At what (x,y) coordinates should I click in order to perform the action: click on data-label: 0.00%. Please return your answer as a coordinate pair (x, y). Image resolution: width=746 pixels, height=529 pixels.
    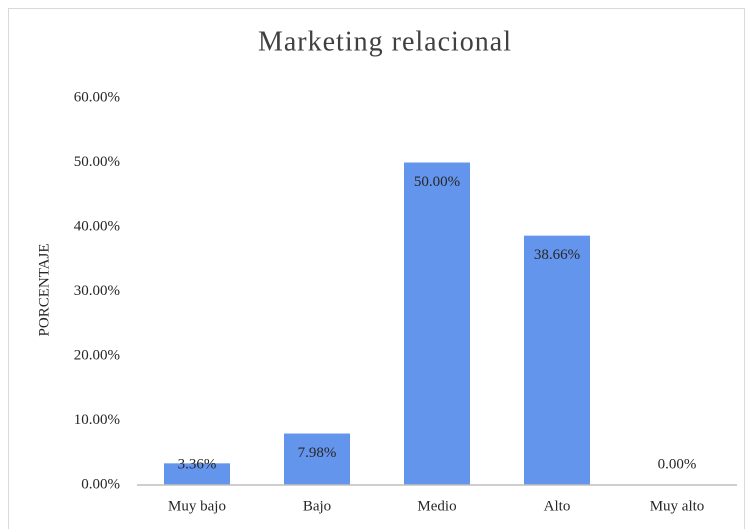
    Looking at the image, I should click on (677, 464).